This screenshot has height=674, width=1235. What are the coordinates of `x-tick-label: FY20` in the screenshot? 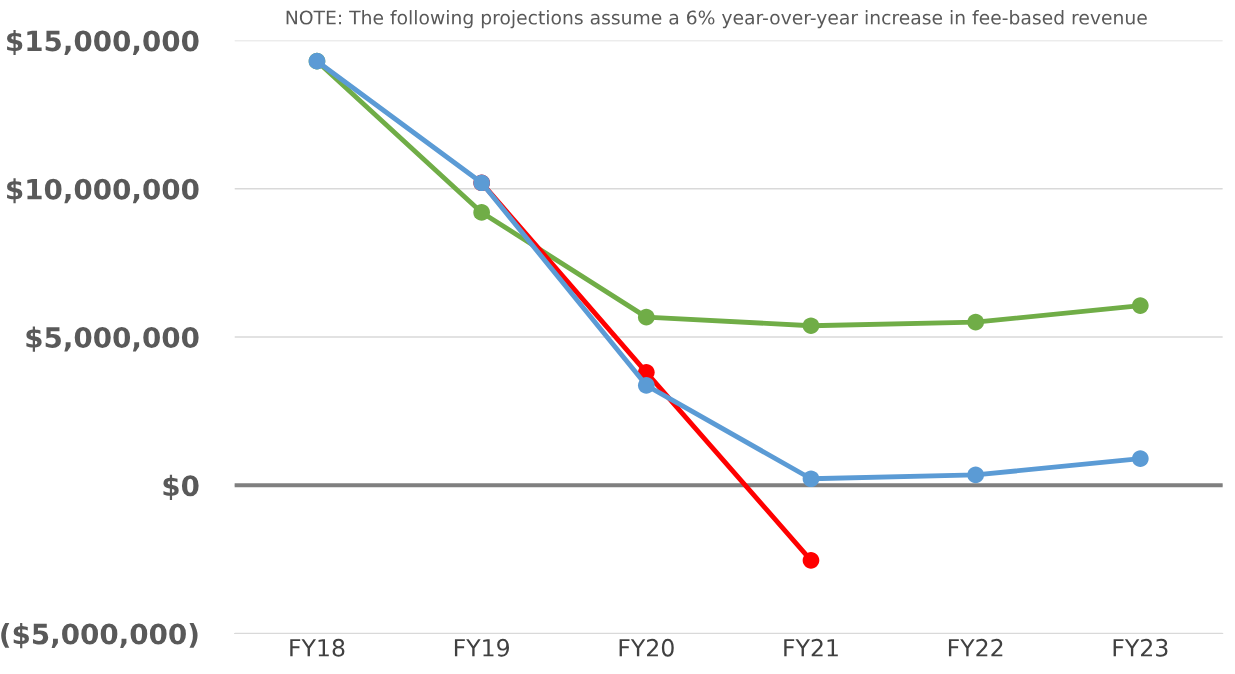 It's located at (646, 647).